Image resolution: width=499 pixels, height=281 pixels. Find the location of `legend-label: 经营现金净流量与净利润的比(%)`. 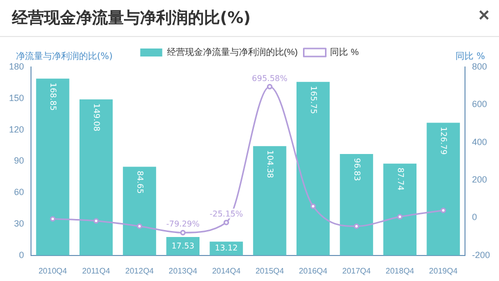

legend-label: 经营现金净流量与净利润的比(%) is located at coordinates (232, 51).